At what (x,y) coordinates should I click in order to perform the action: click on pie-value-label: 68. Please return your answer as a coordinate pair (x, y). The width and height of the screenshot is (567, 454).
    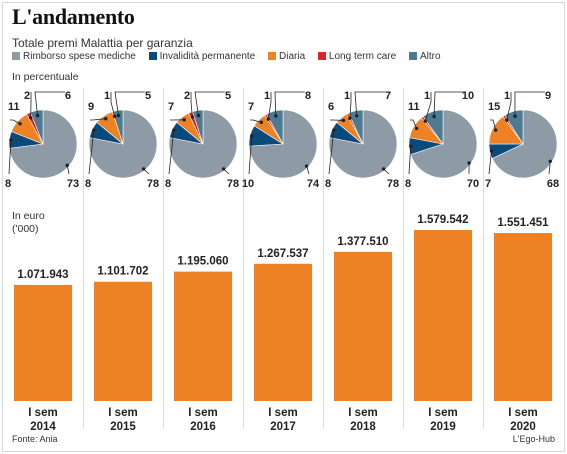
    Looking at the image, I should click on (553, 184).